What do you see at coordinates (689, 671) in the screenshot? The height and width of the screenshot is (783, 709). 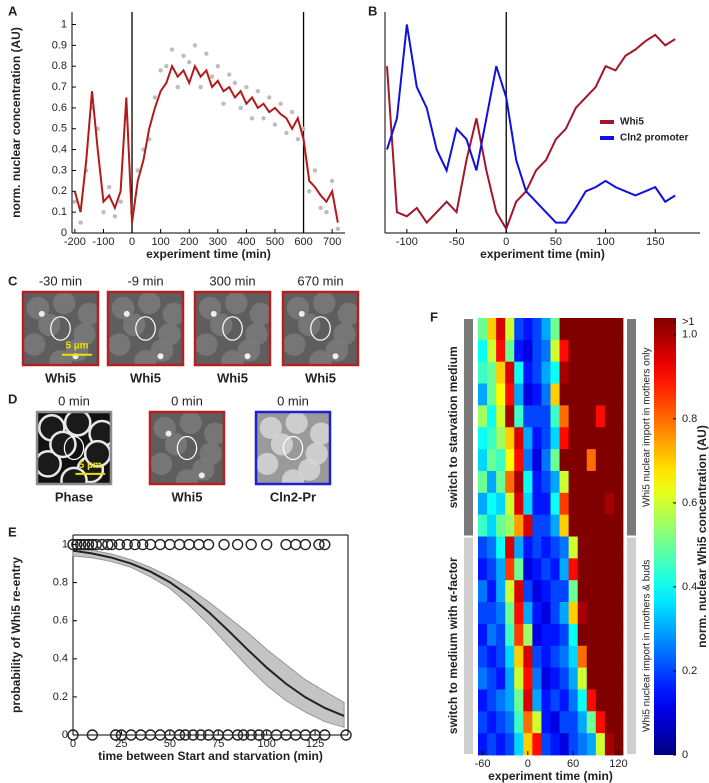 I see `colorbar-tick-label: 0.2` at bounding box center [689, 671].